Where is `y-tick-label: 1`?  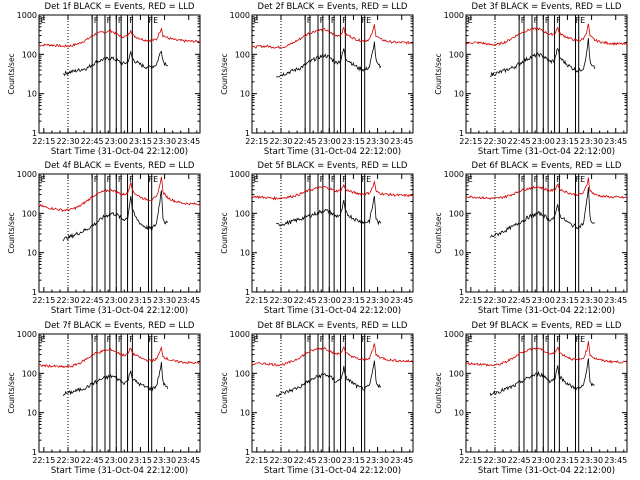
y-tick-label: 1 is located at coordinates (461, 292).